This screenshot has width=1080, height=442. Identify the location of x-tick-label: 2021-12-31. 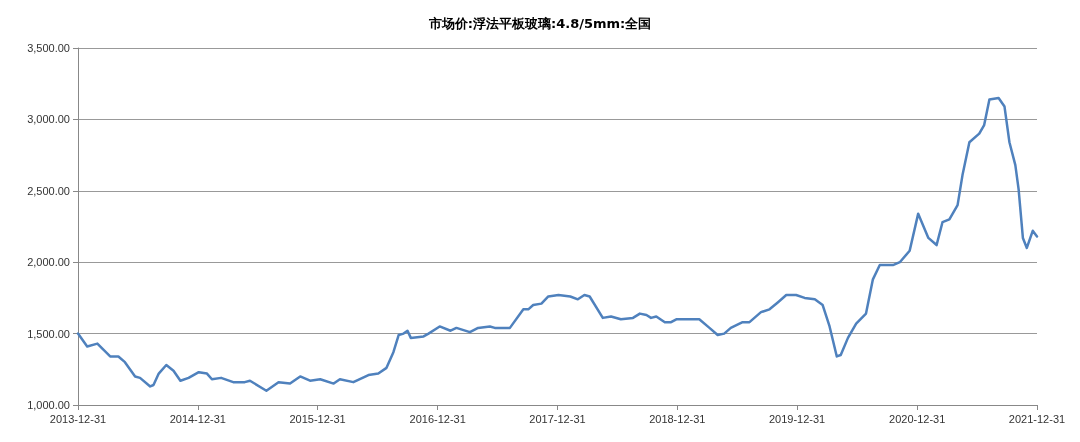
(1037, 418).